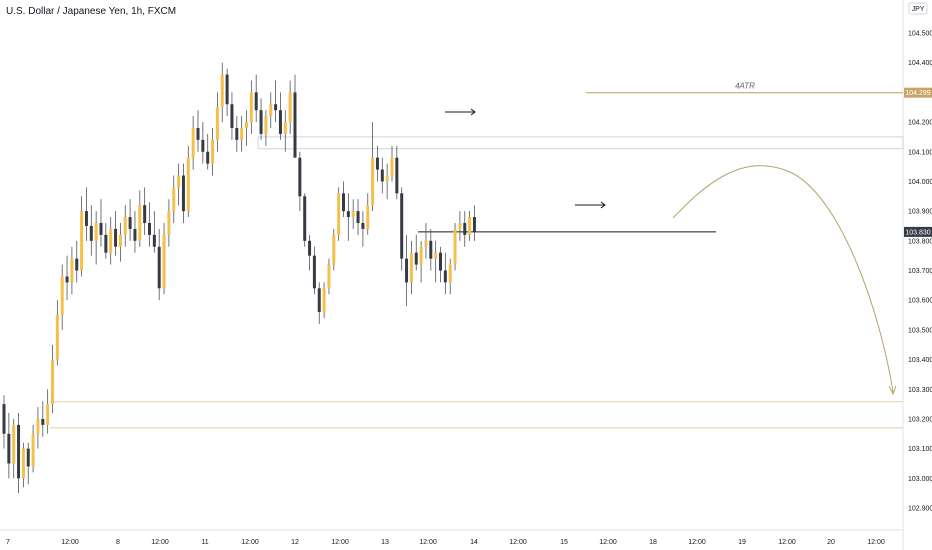 This screenshot has height=550, width=932. Describe the element at coordinates (204, 542) in the screenshot. I see `x-tick-label: 11` at that location.